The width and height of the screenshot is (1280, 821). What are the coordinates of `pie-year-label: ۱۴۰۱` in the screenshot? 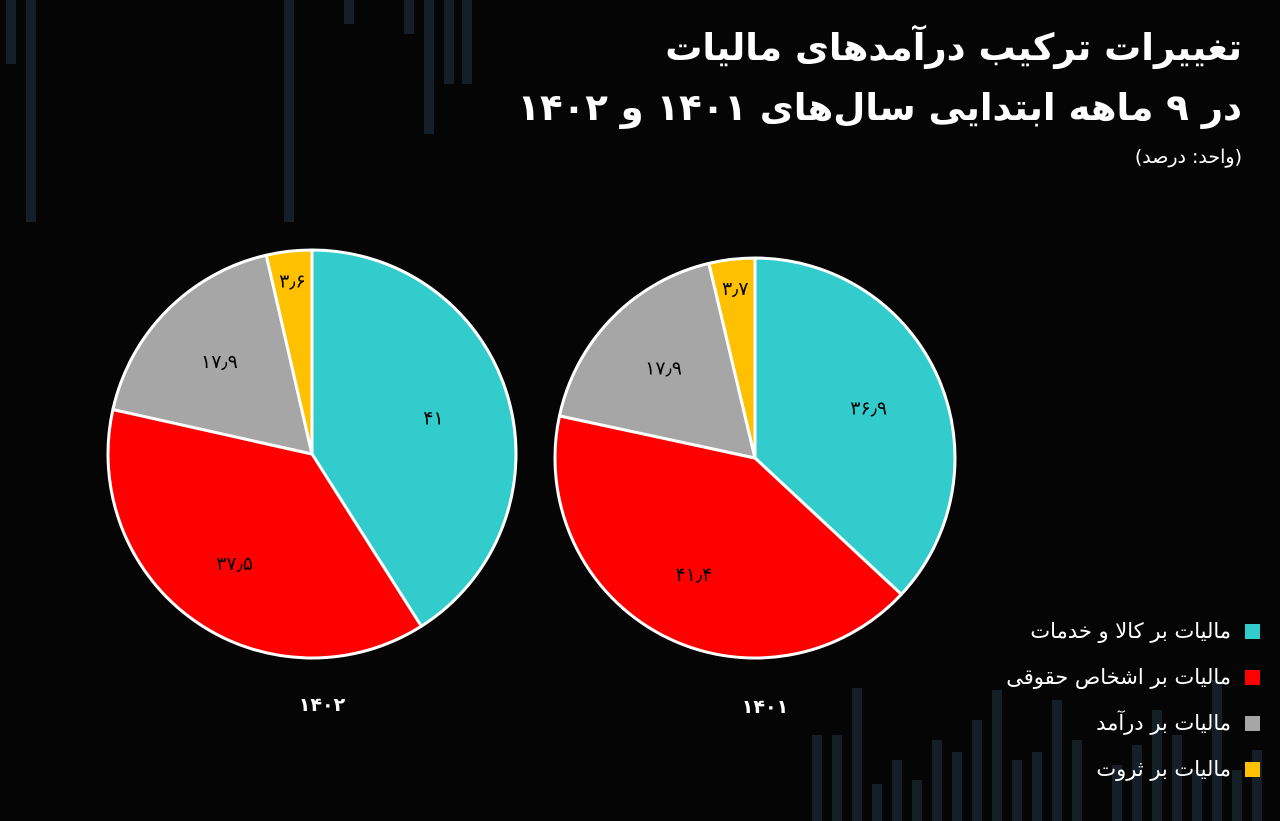 It's located at (765, 707).